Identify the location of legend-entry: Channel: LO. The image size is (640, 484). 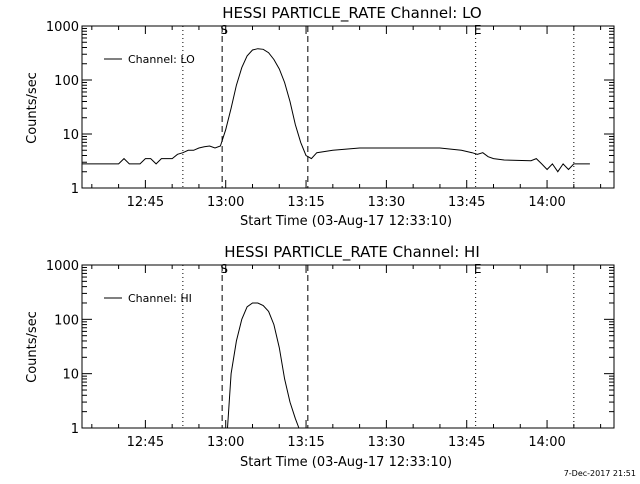
(161, 59).